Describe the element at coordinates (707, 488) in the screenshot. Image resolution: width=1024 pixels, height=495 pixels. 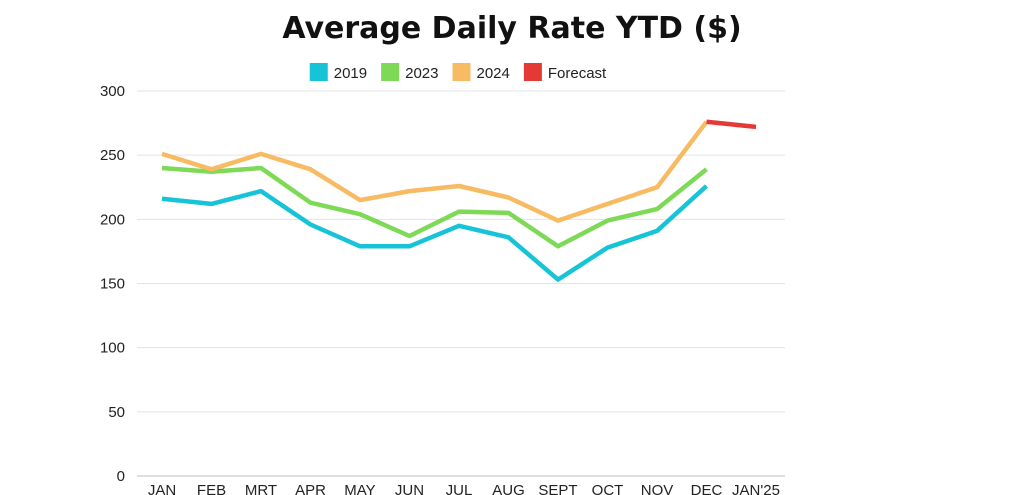
I see `x-tick-label-dec: DEC` at that location.